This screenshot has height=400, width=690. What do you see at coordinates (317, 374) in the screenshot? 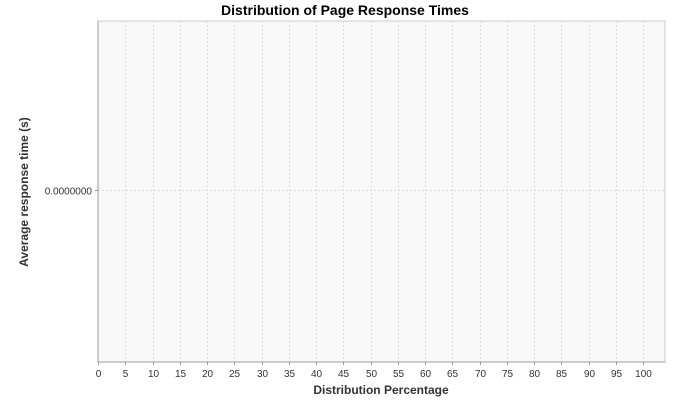
I see `x-tick-label: 40` at bounding box center [317, 374].